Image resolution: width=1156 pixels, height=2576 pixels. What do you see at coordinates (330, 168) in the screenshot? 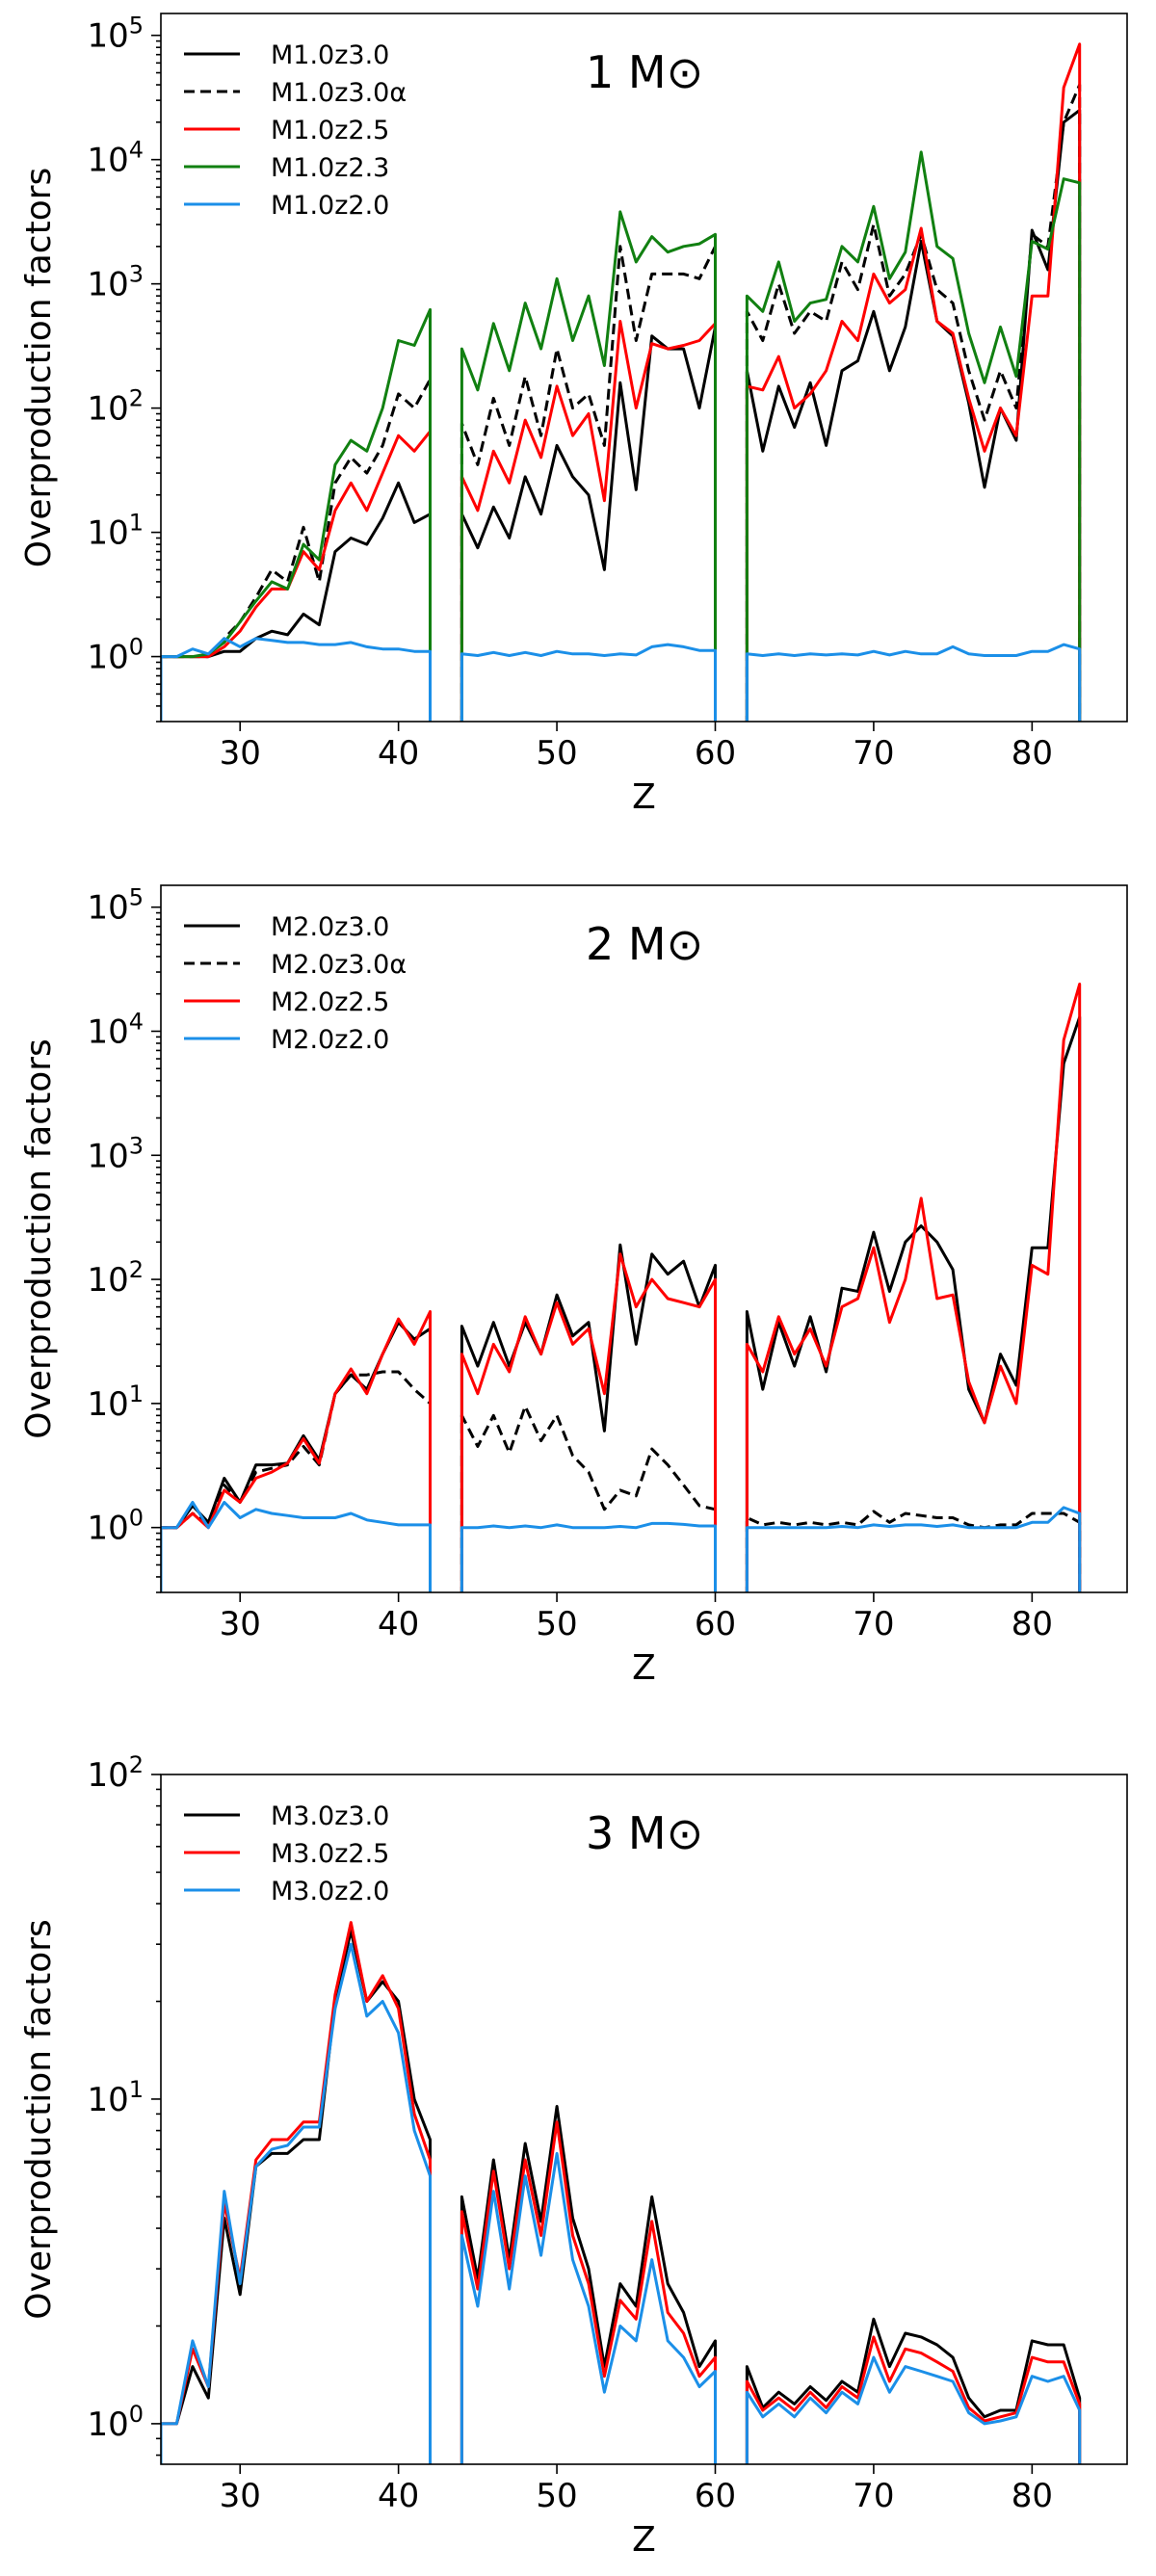
I see `legend-label: M1.0z2.3` at bounding box center [330, 168].